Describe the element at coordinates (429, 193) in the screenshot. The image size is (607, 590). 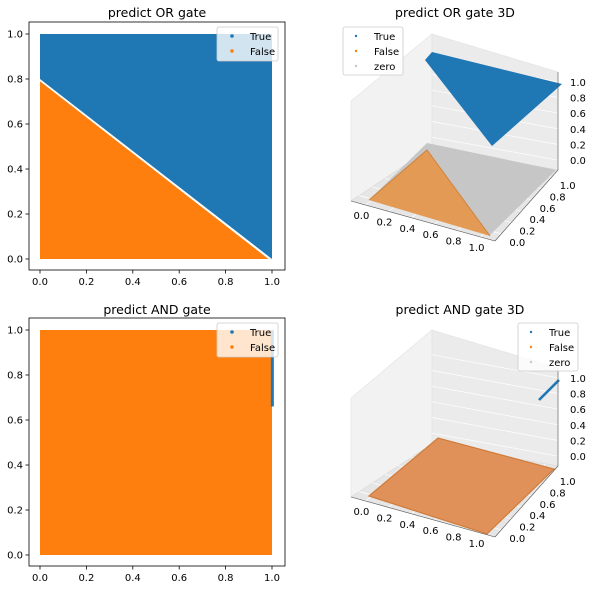
I see `or3d-false-region` at that location.